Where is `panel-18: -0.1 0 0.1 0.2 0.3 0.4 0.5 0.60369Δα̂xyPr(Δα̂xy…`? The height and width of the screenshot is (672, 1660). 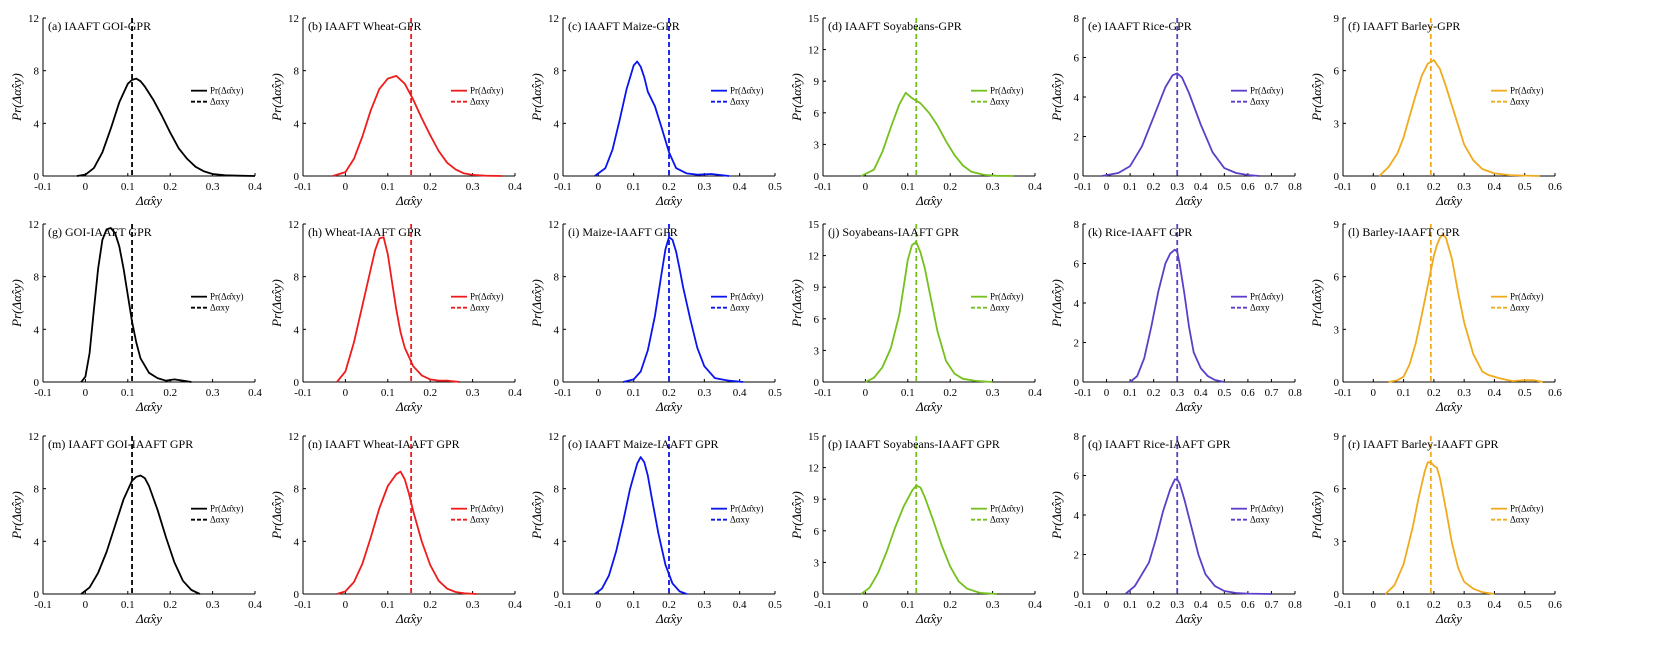
panel-18: -0.1 0 0.1 0.2 0.3 0.4 0.5 0.60369Δα̂xyPr(Δα̂xy… is located at coordinates (1435, 528).